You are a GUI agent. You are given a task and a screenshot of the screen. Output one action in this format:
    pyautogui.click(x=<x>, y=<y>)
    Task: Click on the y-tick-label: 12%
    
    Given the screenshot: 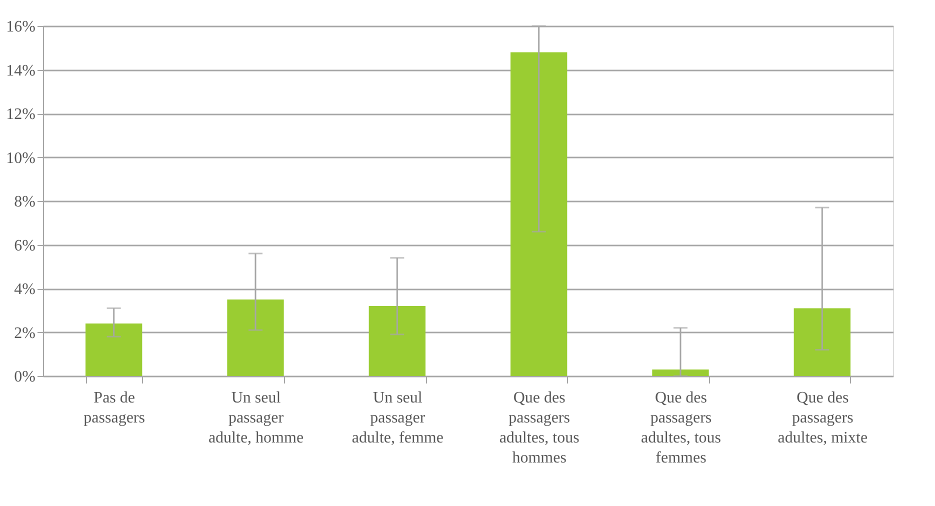 What is the action you would take?
    pyautogui.click(x=21, y=114)
    